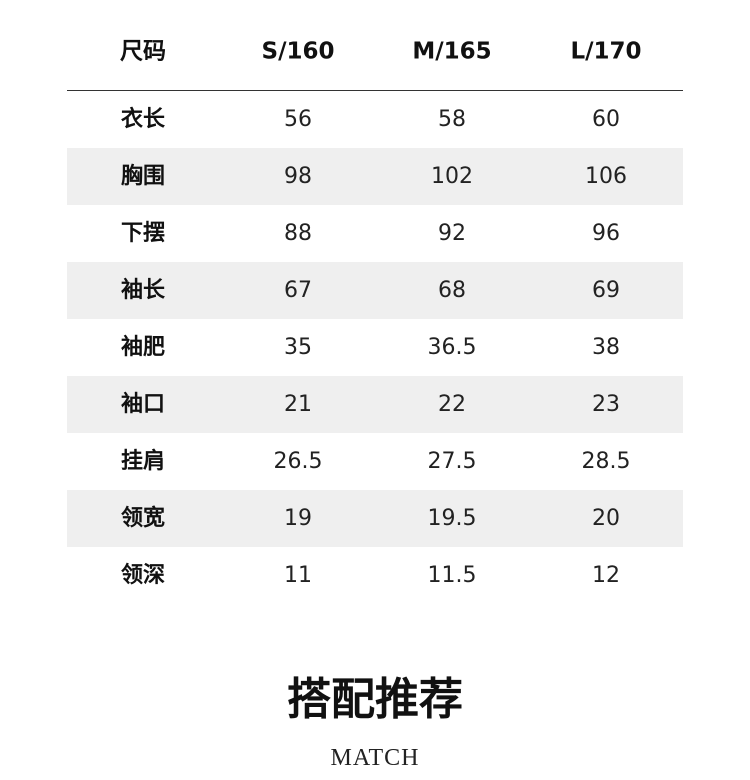 The width and height of the screenshot is (750, 780). Describe the element at coordinates (298, 404) in the screenshot. I see `table-cell: 21` at that location.